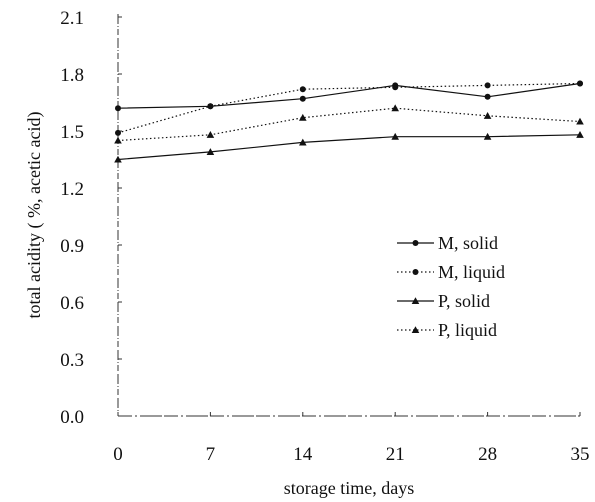 The width and height of the screenshot is (595, 502). I want to click on legend-item: P, solid, so click(443, 301).